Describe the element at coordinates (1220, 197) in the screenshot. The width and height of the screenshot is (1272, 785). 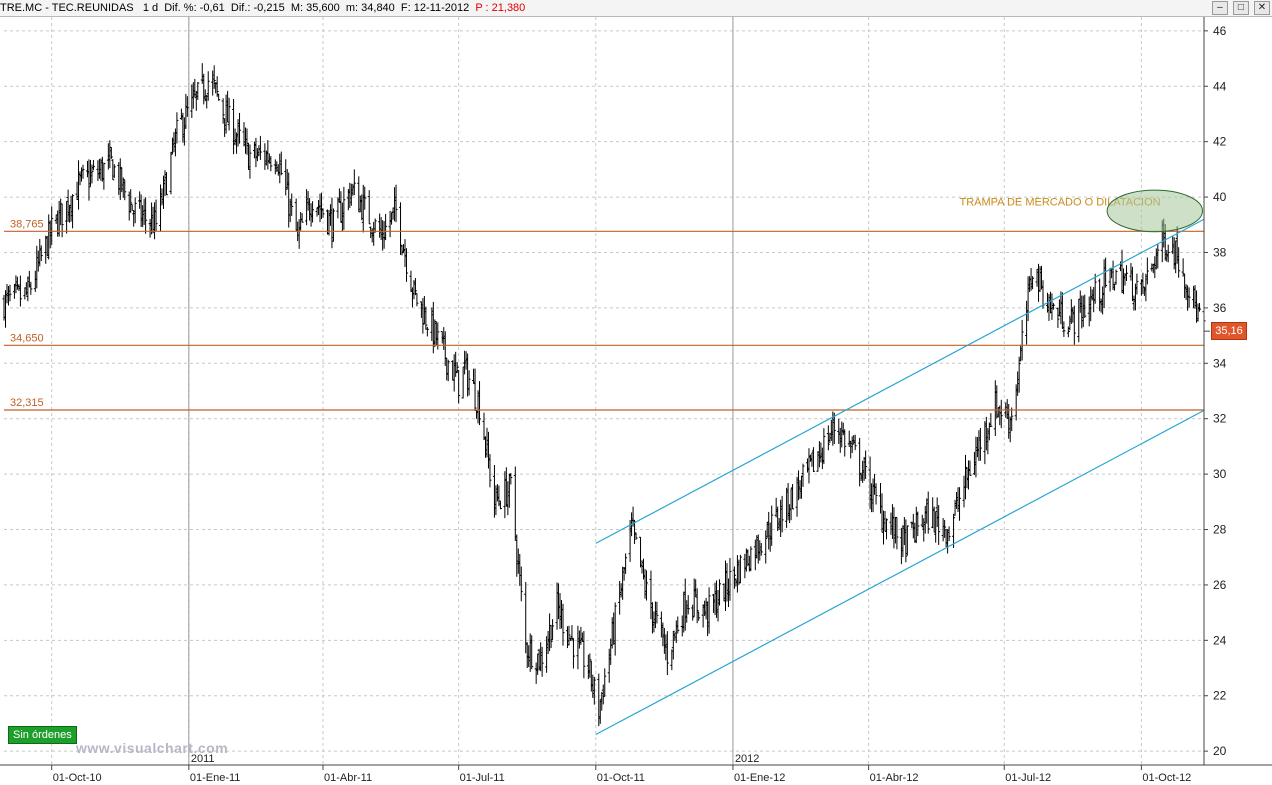
I see `y-tick-label: 40` at that location.